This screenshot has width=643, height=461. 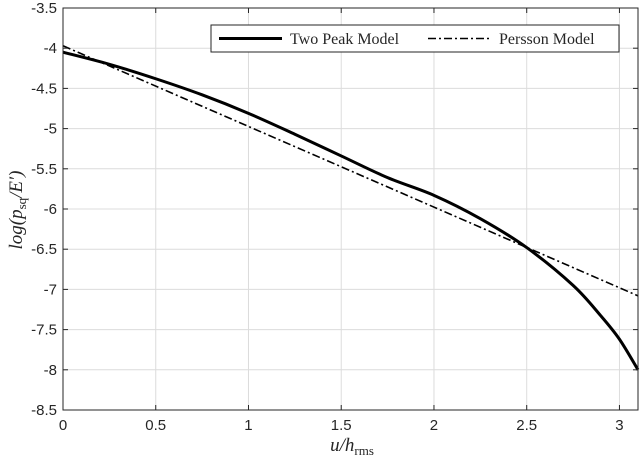 I want to click on x-tick-label: 1, so click(x=248, y=425).